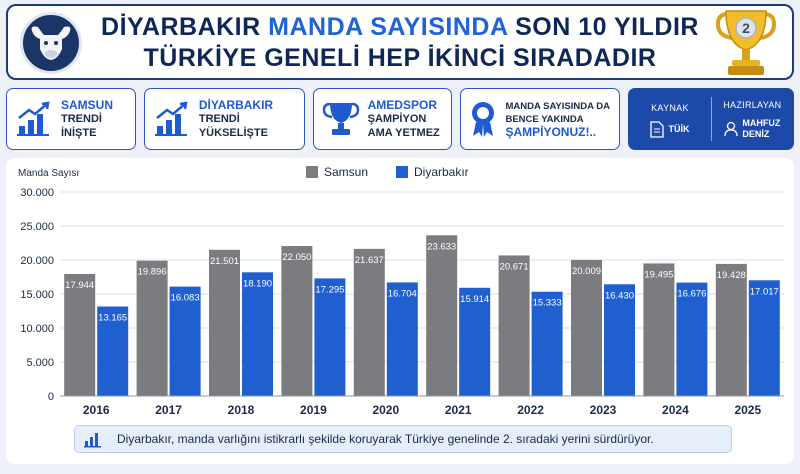  I want to click on data-label: 21.637, so click(369, 260).